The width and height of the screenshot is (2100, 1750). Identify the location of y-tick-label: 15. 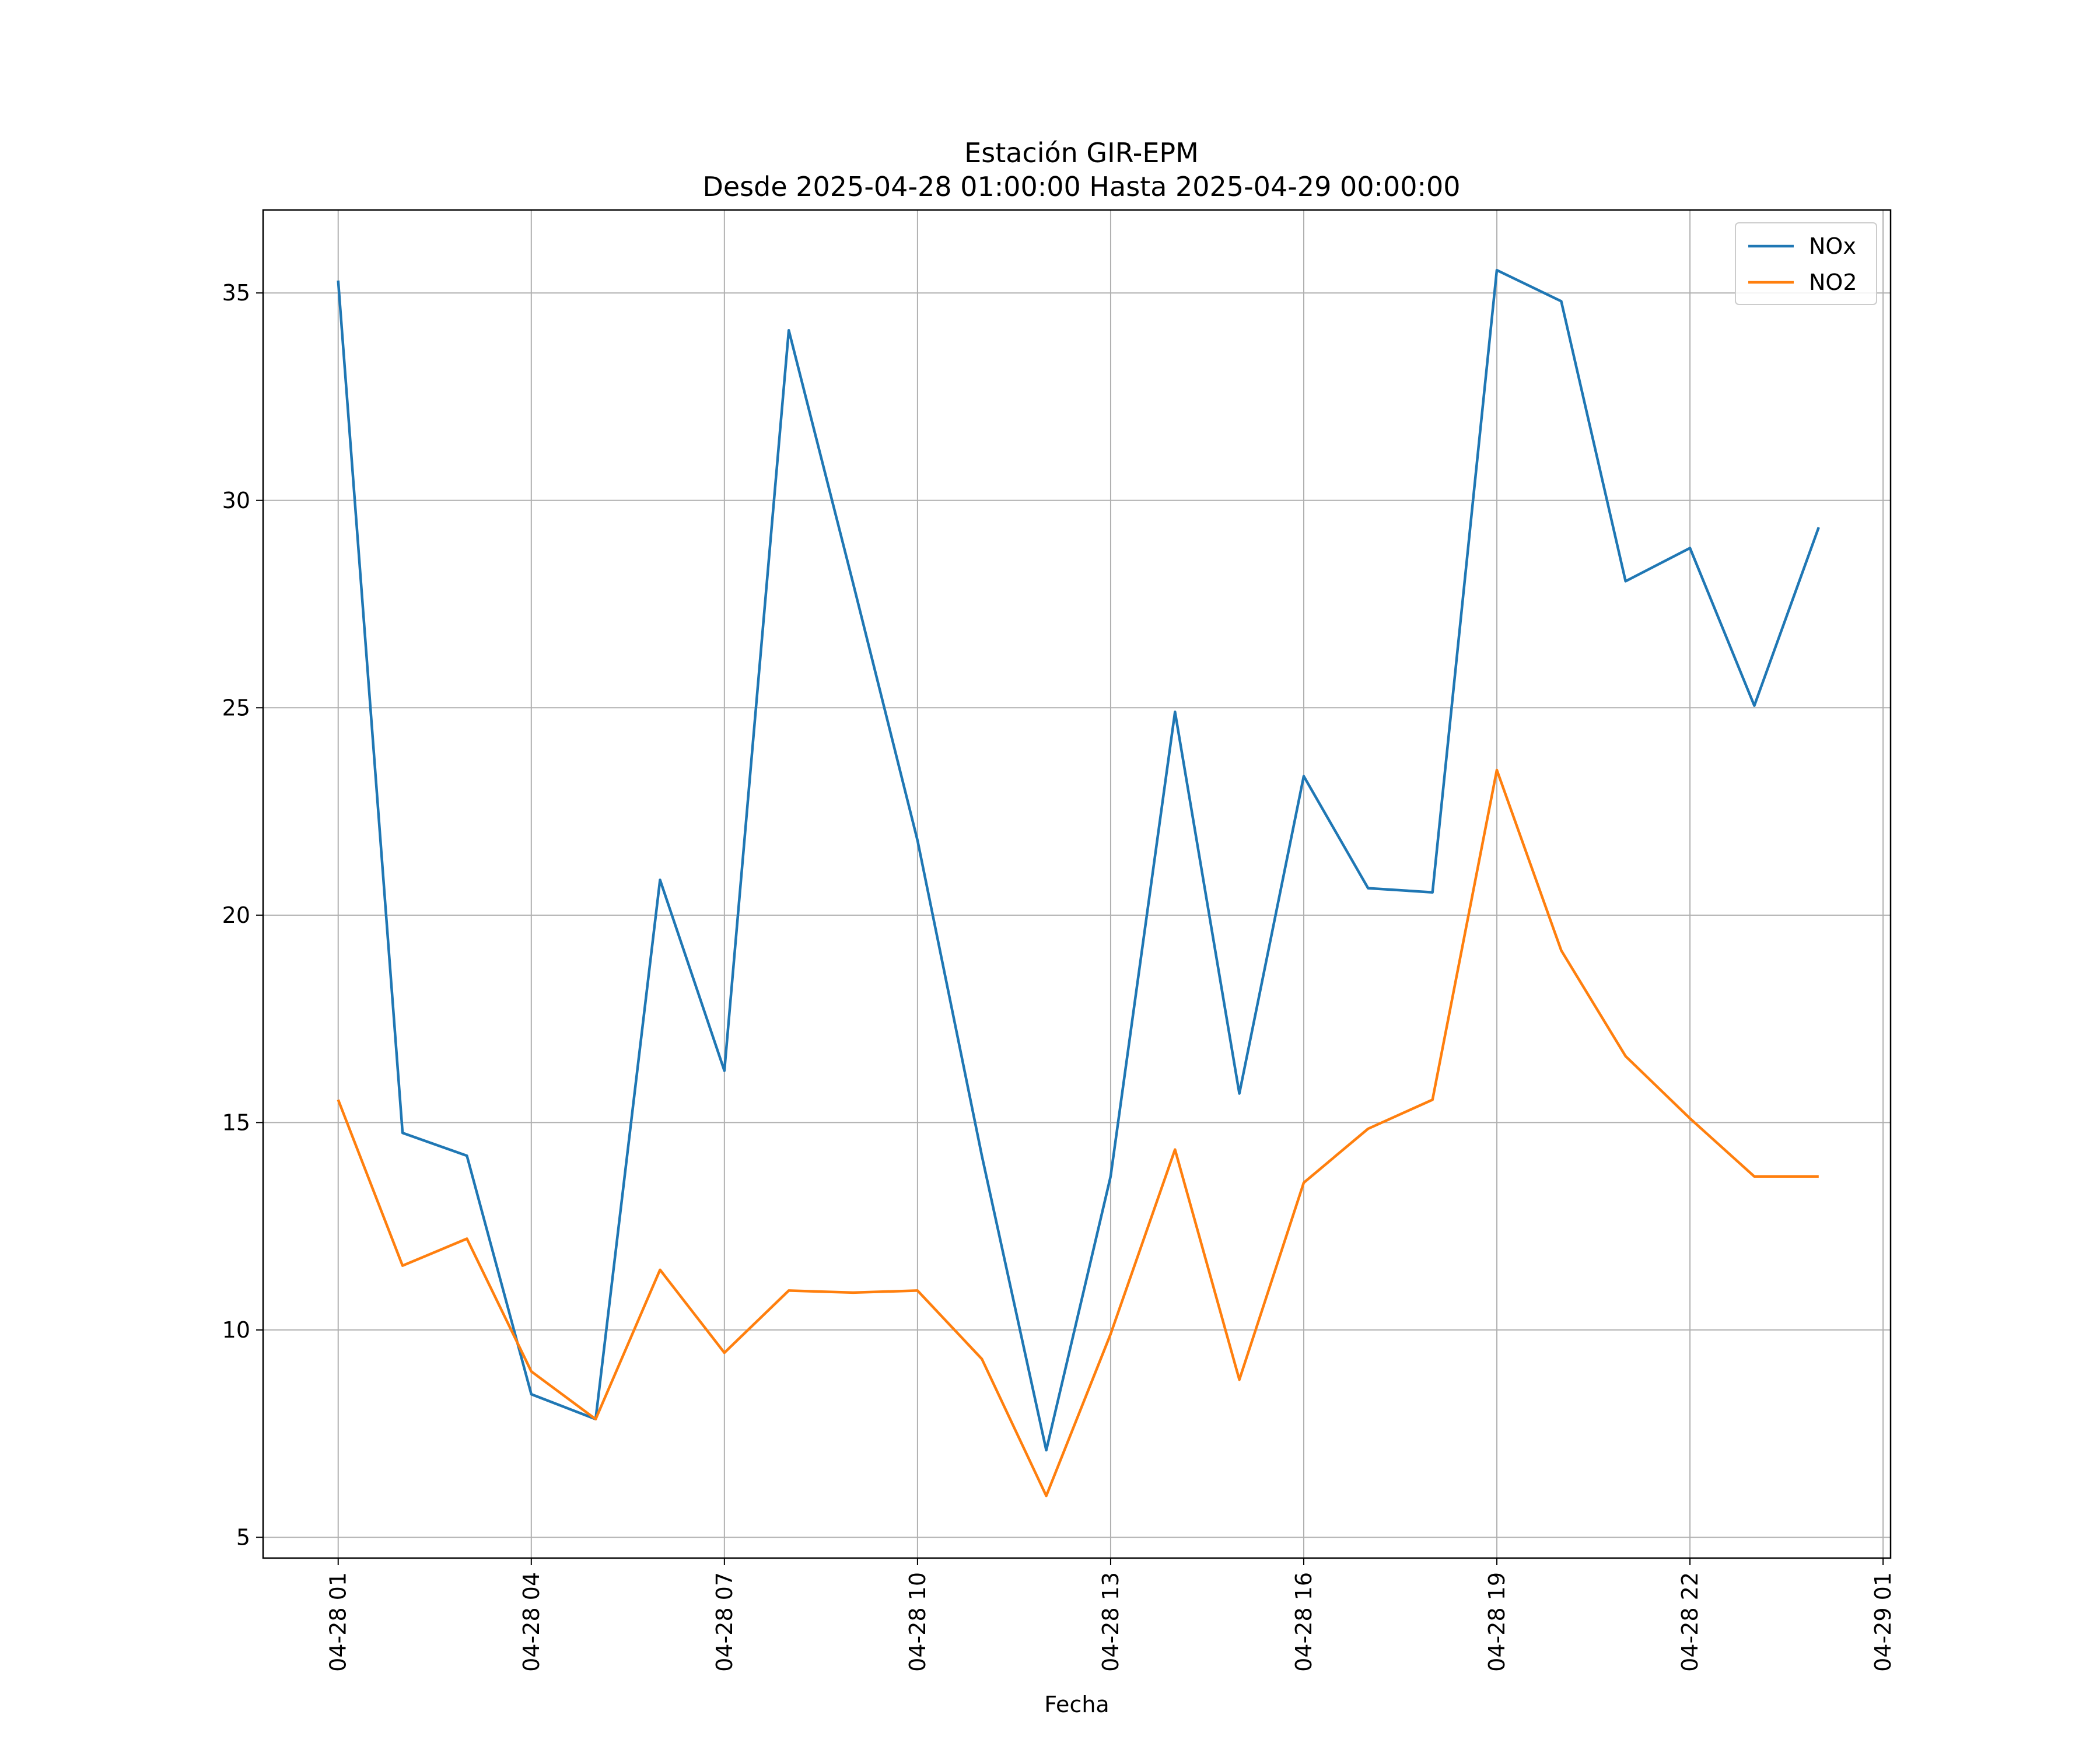
(236, 1122).